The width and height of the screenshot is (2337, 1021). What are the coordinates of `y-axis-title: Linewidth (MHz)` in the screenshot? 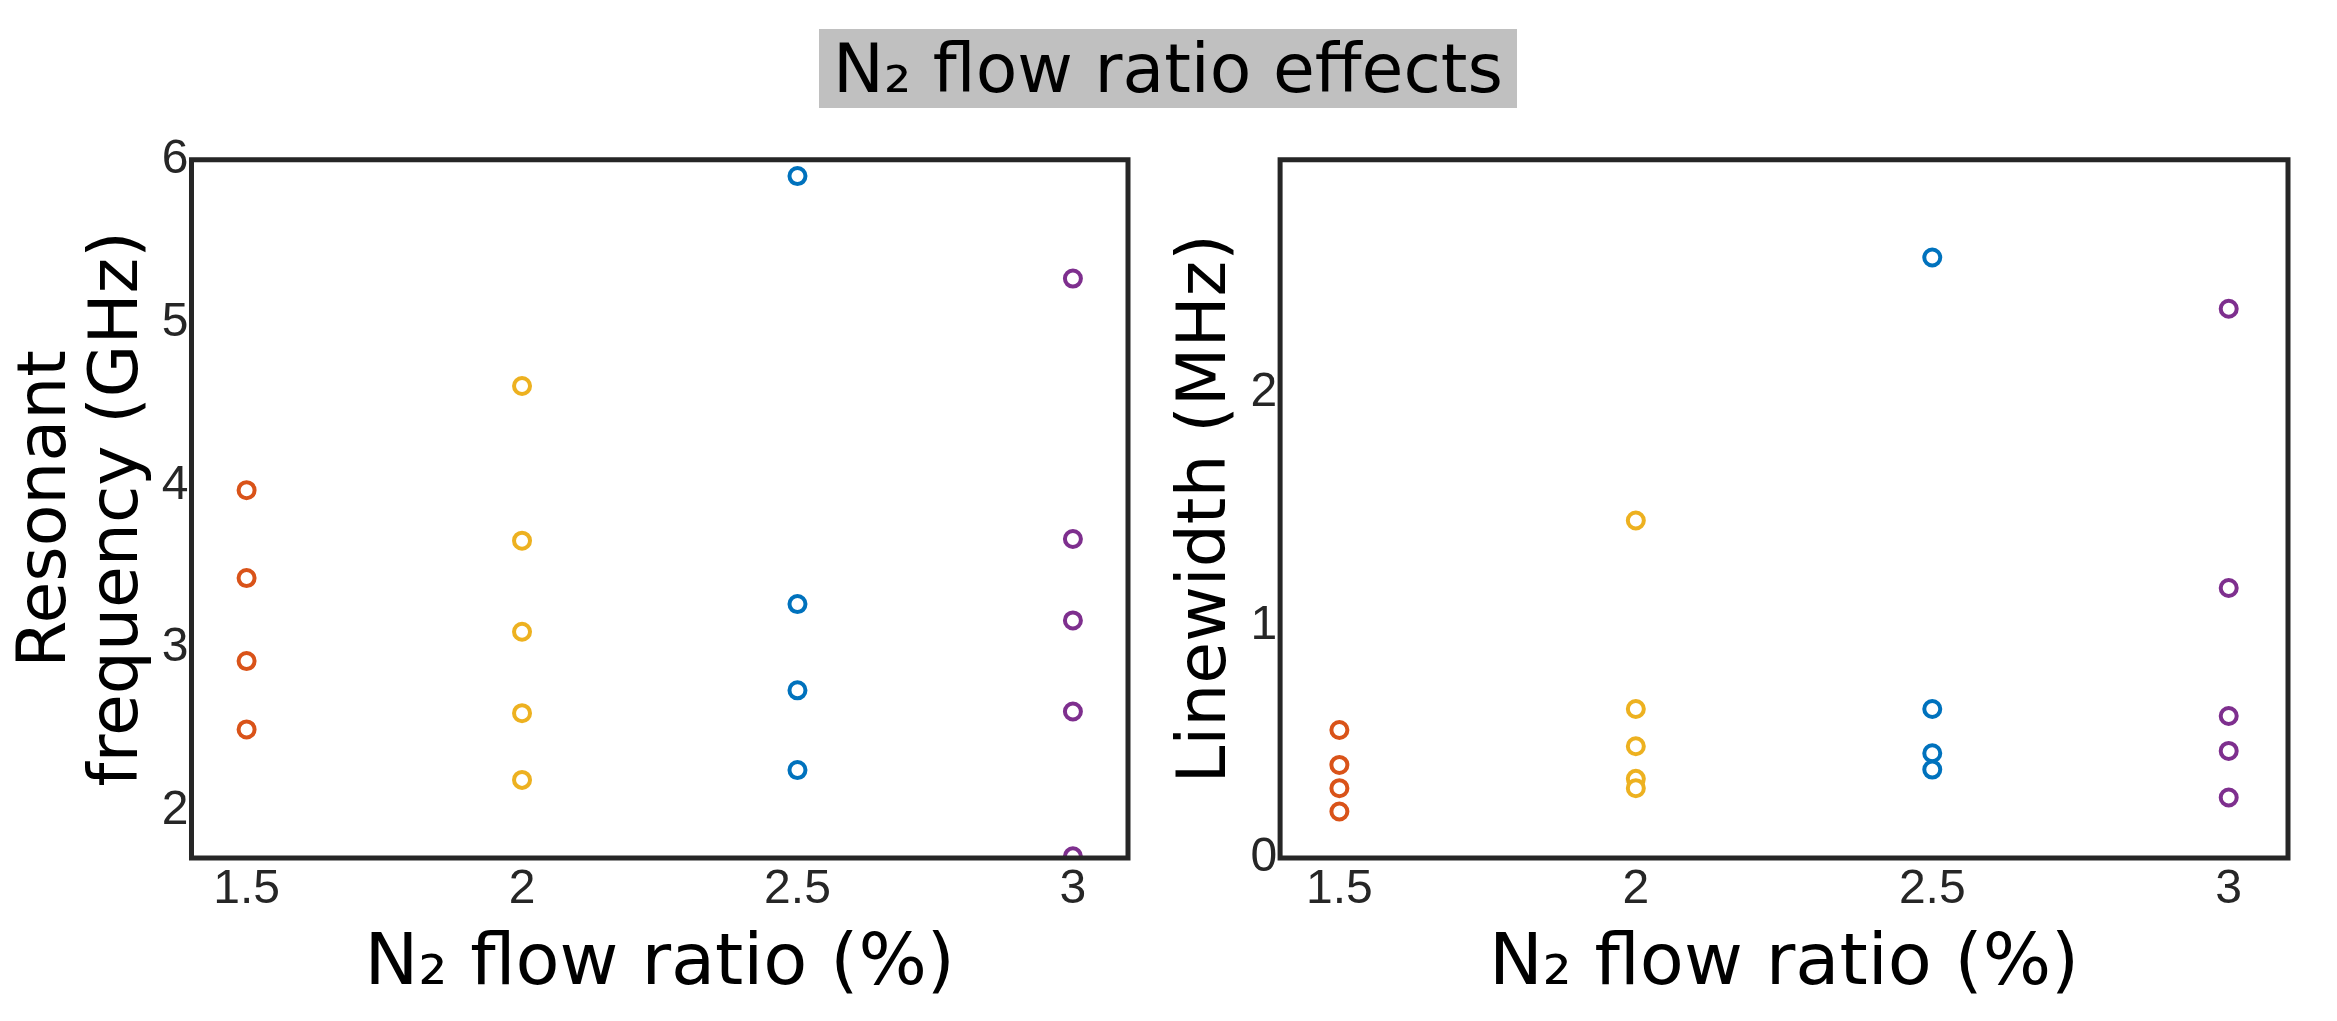 It's located at (1202, 509).